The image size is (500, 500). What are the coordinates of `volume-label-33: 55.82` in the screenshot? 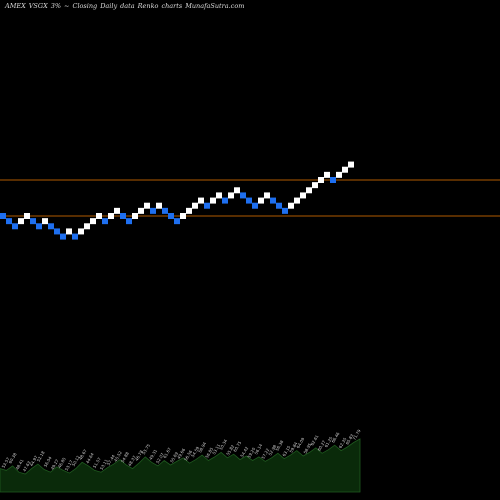 It's located at (230, 449).